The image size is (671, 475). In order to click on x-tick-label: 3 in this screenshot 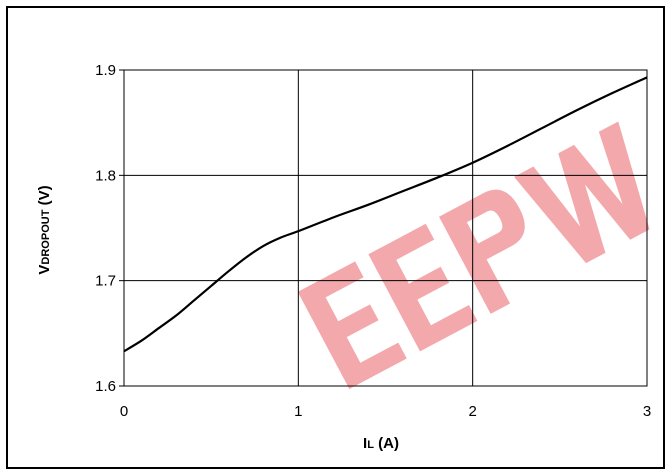, I will do `click(647, 411)`.